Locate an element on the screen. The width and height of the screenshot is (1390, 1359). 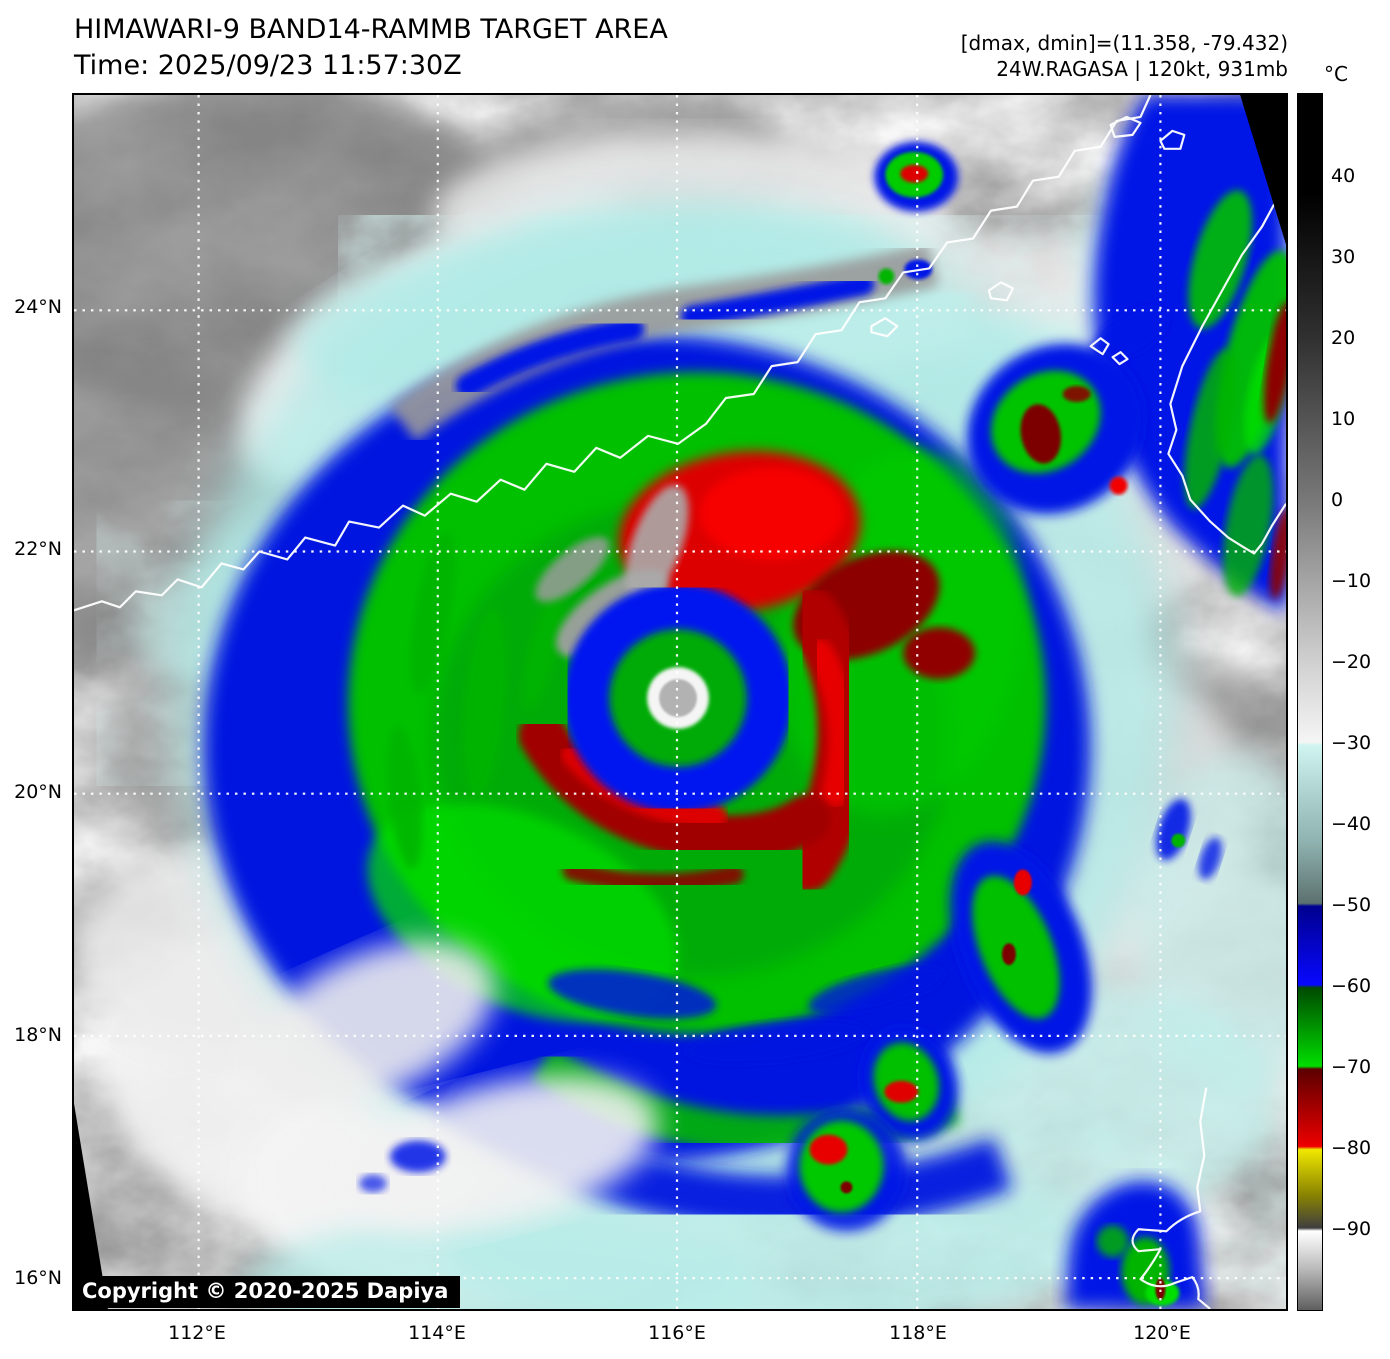
cb-tick-m50: −50 is located at coordinates (1351, 905).